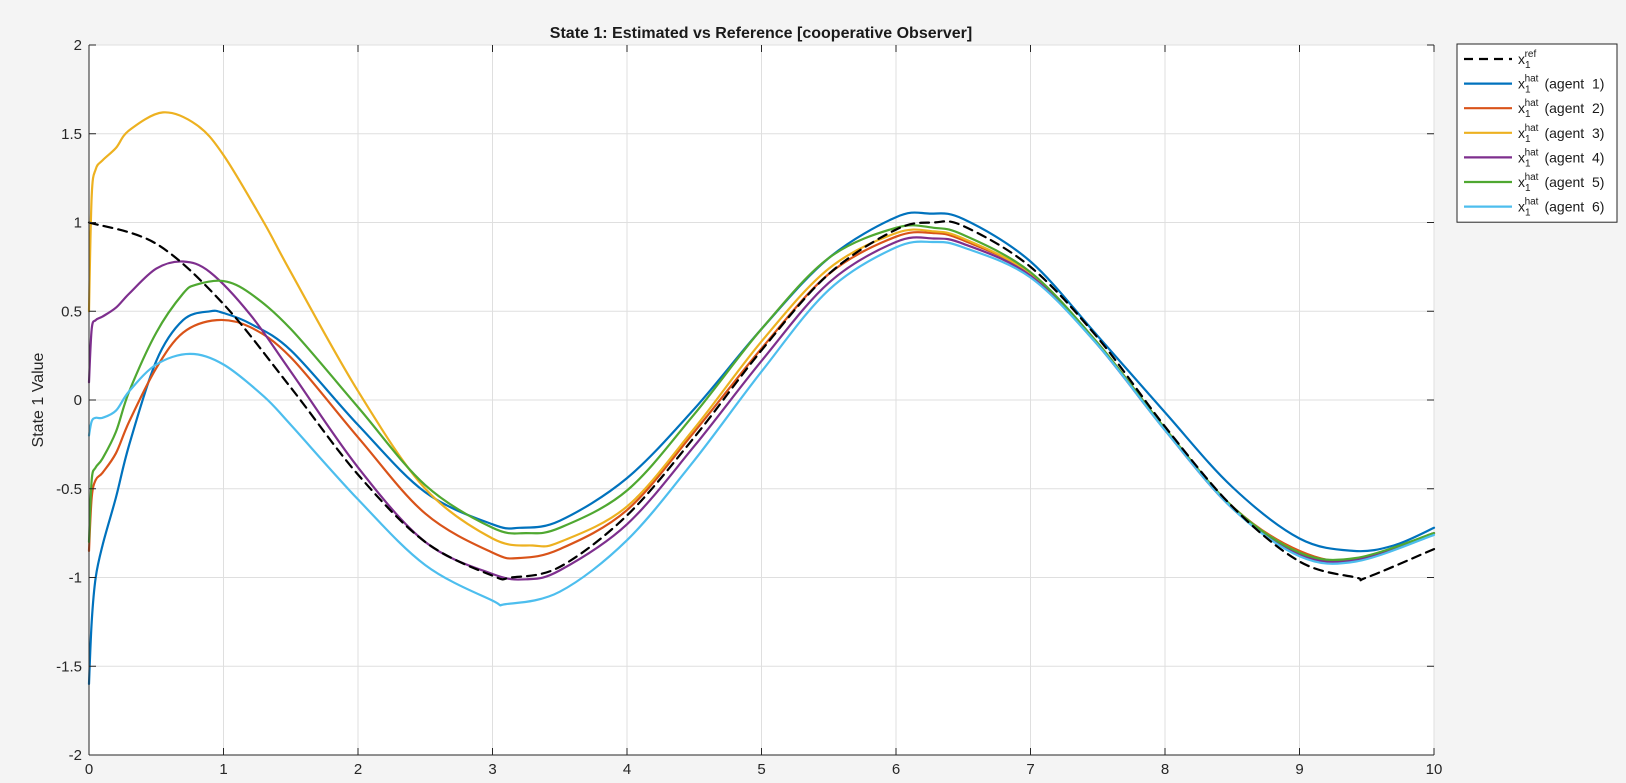 The height and width of the screenshot is (783, 1626). Describe the element at coordinates (69, 666) in the screenshot. I see `y-tick-label: -1.5` at that location.